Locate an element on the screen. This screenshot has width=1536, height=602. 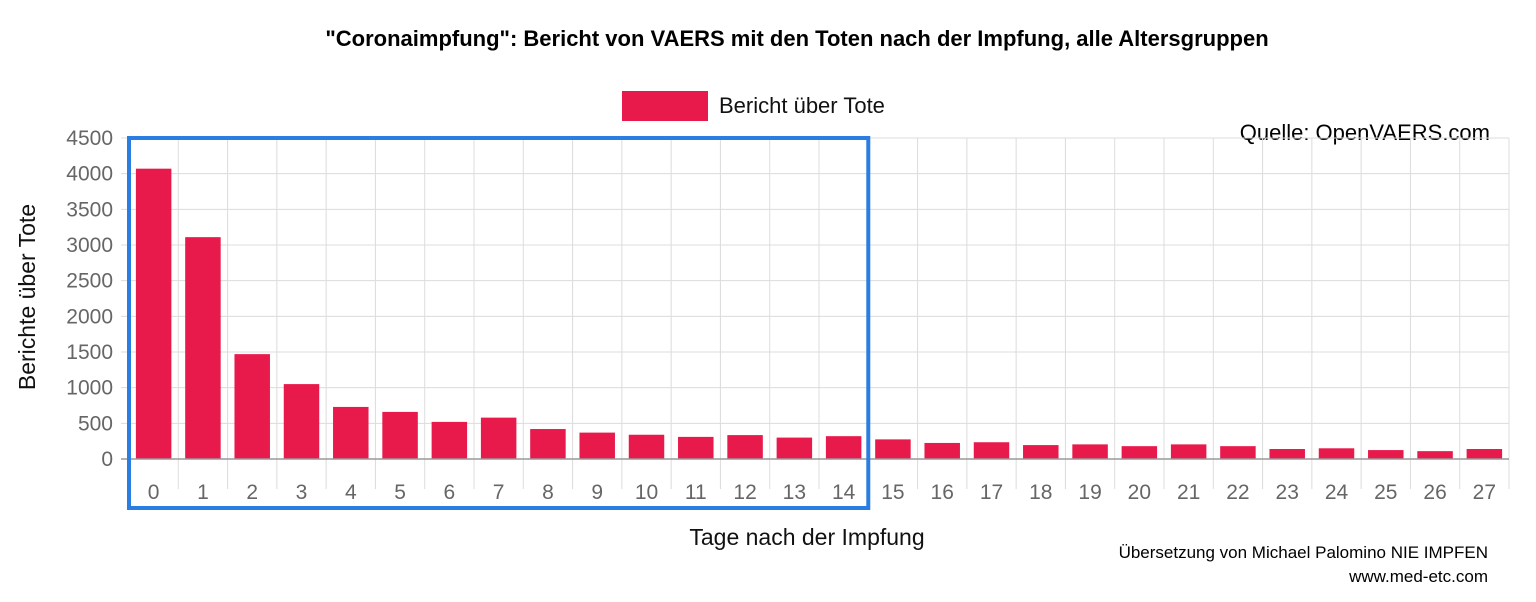
x-tick-label: 21 is located at coordinates (1188, 492).